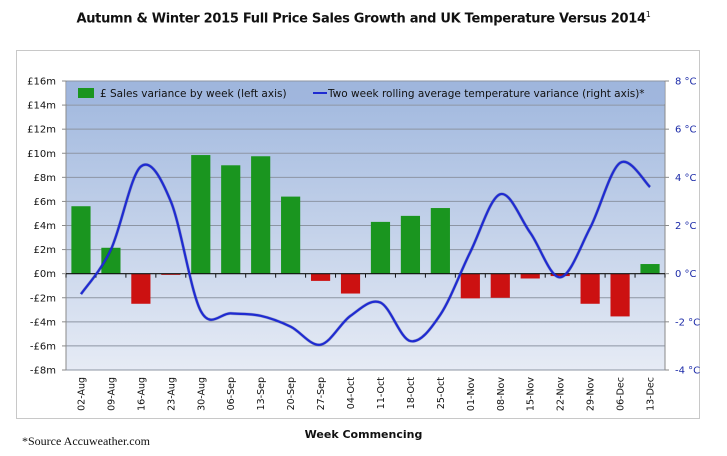  Describe the element at coordinates (531, 394) in the screenshot. I see `x-tick-label: 15-Nov` at that location.